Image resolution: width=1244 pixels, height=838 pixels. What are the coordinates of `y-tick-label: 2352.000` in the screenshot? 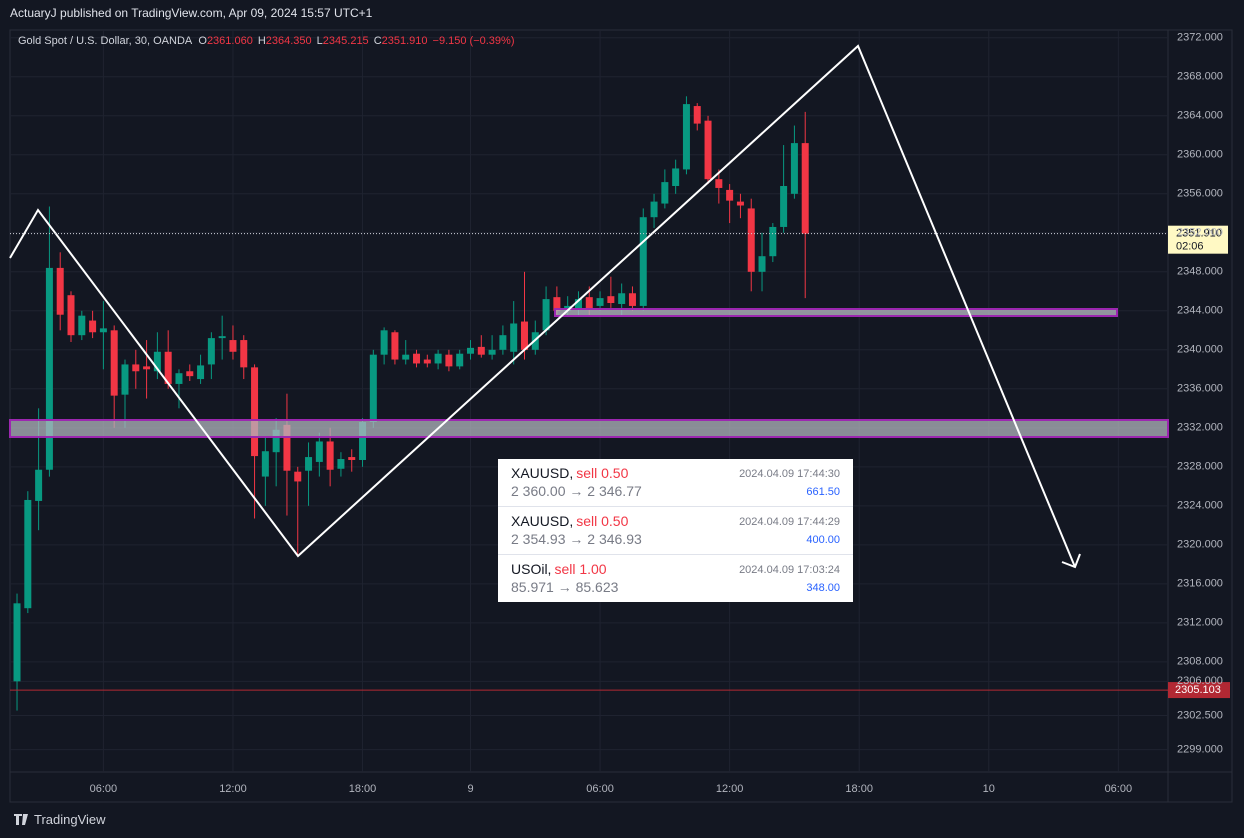 It's located at (1200, 233).